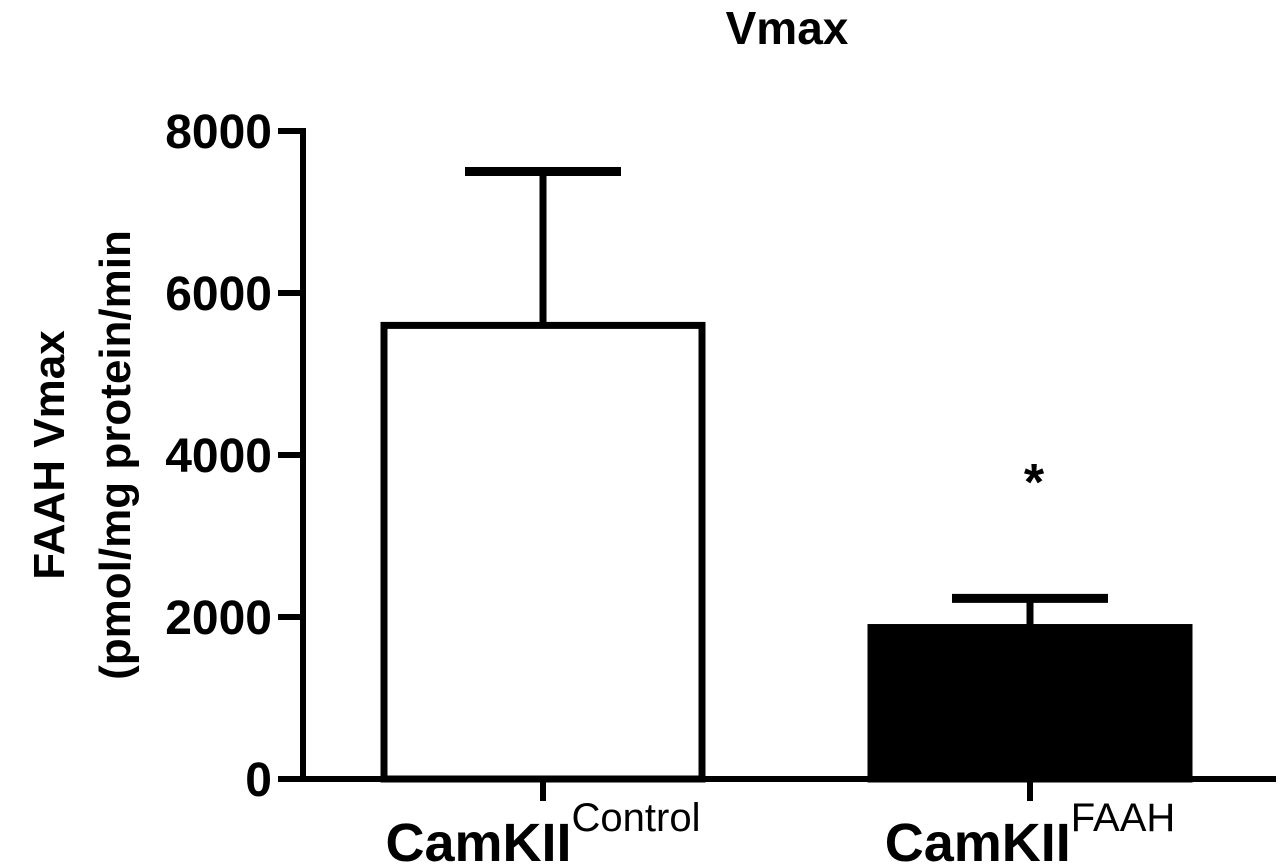 The width and height of the screenshot is (1280, 867). I want to click on x-tick-label: CamKIIFAAH, so click(1030, 831).